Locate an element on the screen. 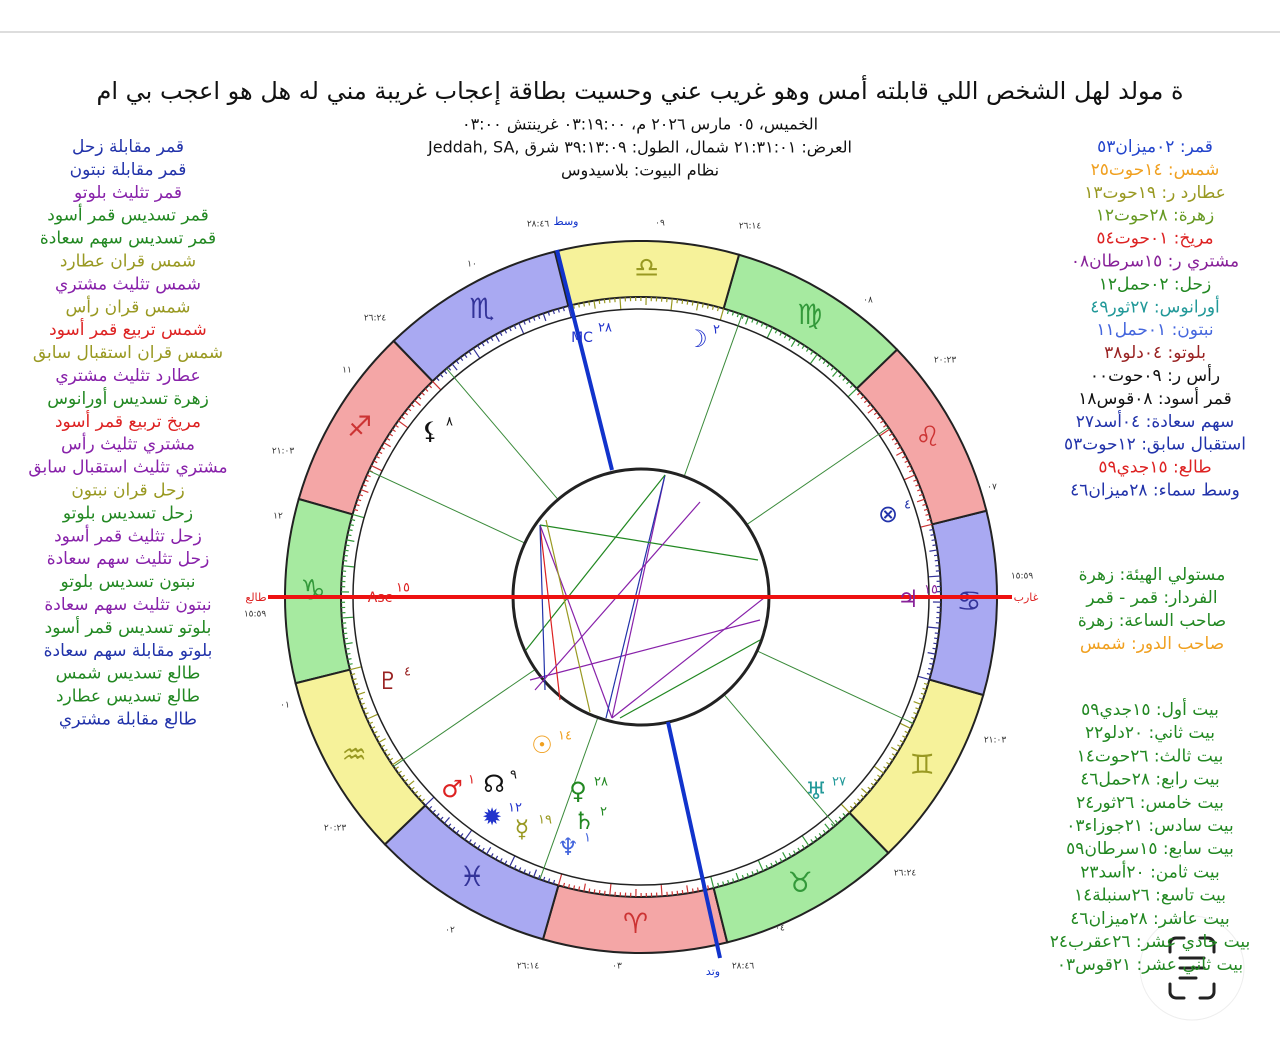 This screenshot has width=1280, height=1052. planet-degree: ١٤ is located at coordinates (565, 736).